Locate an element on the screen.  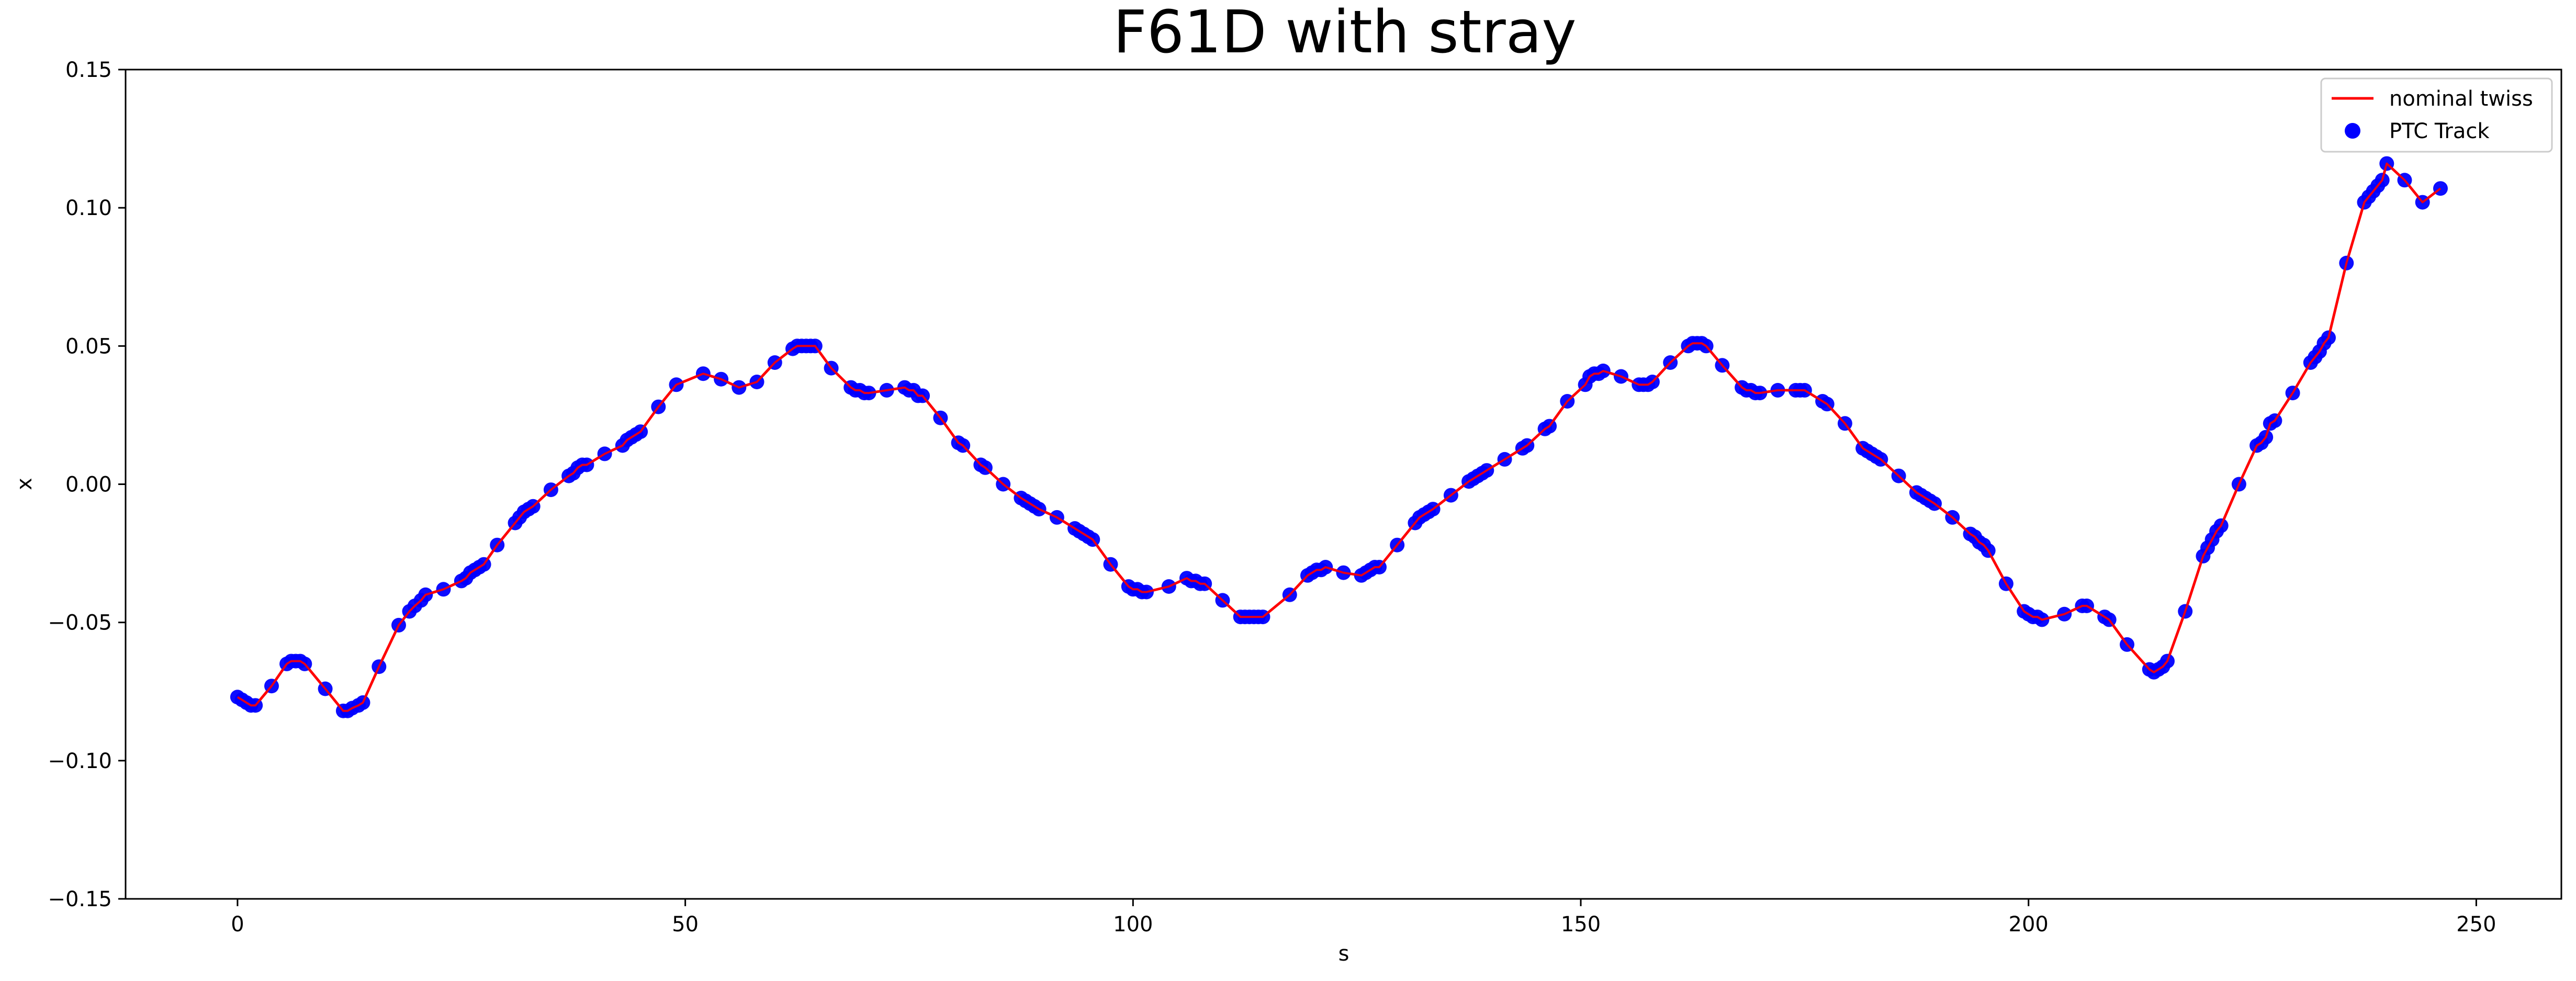
y-tick-label: 0.15 is located at coordinates (88, 70).